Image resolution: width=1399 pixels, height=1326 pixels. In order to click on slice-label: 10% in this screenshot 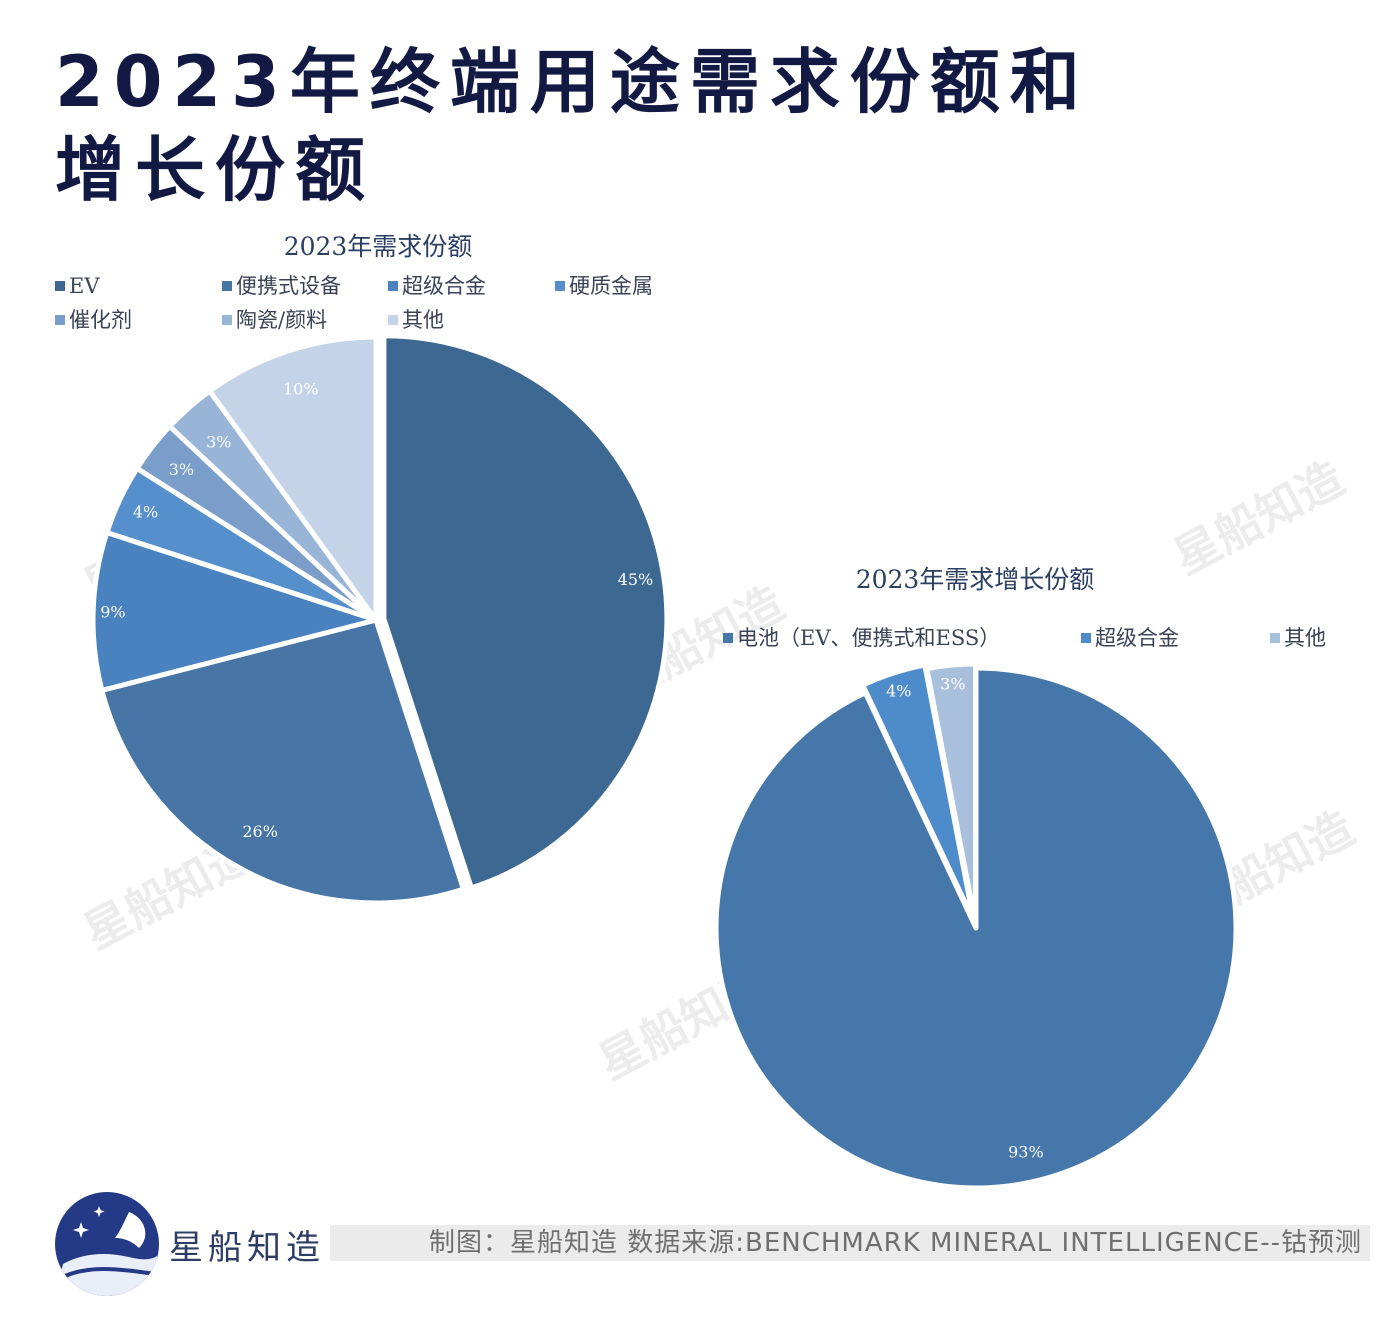, I will do `click(301, 389)`.